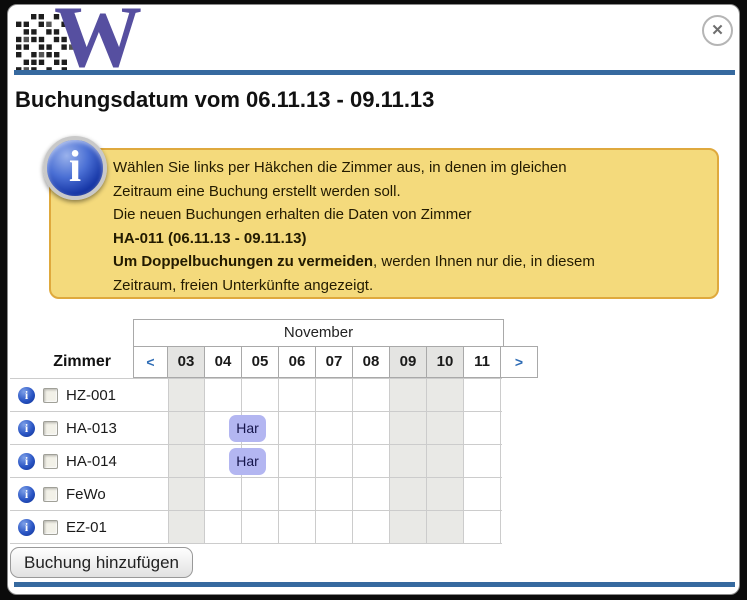 Image resolution: width=747 pixels, height=600 pixels. I want to click on day-header-06: 06, so click(297, 362).